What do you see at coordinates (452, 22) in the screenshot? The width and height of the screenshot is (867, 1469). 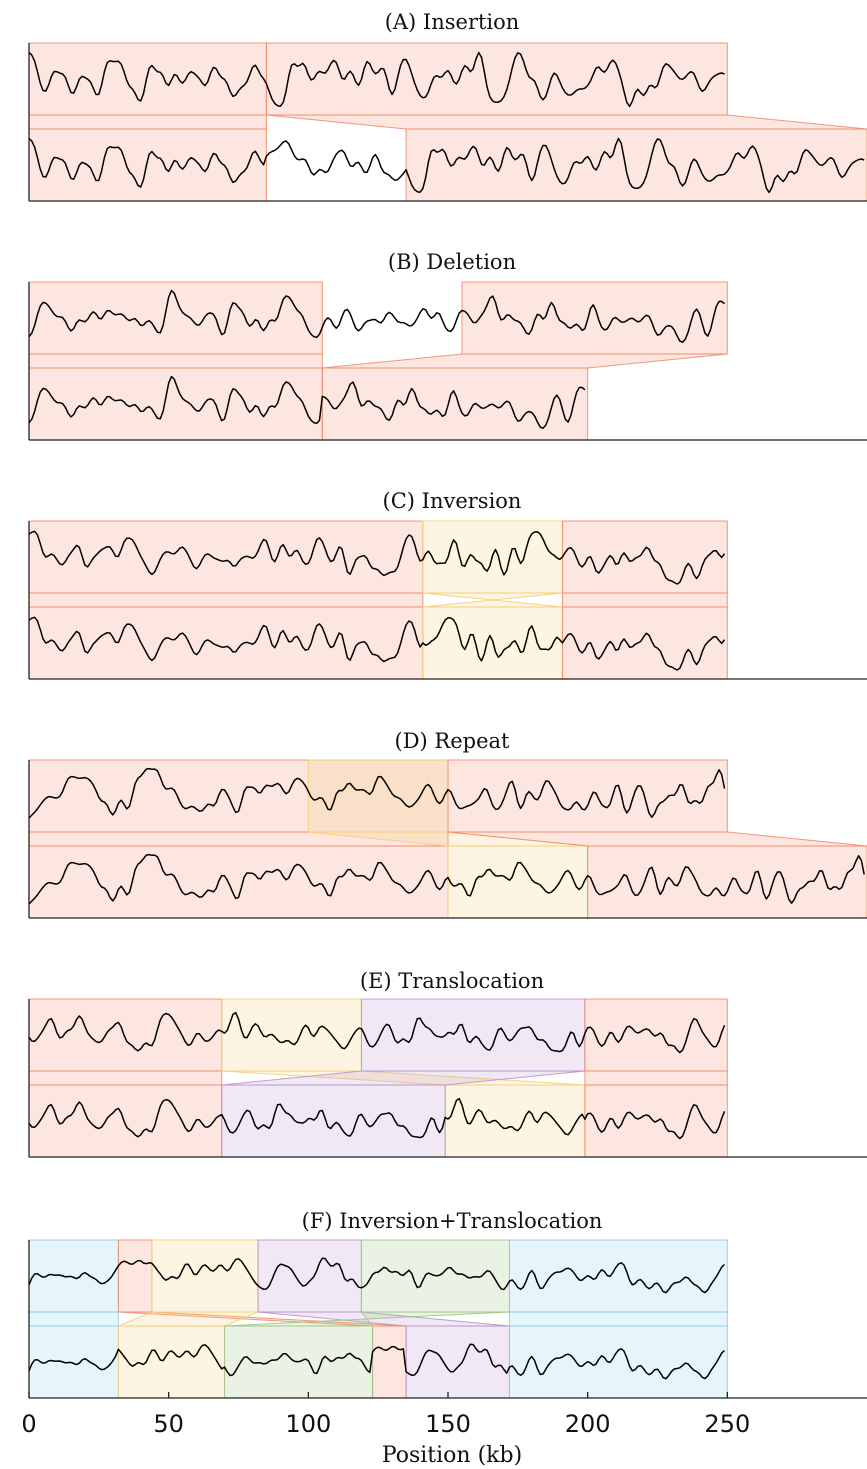 I see `panel-title: (A) Insertion` at bounding box center [452, 22].